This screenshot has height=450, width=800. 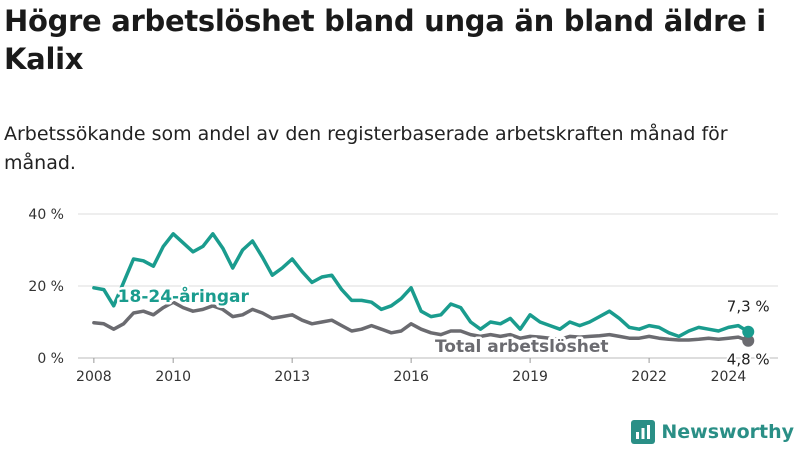 What do you see at coordinates (748, 307) in the screenshot?
I see `end-label-youth: 7,3 %` at bounding box center [748, 307].